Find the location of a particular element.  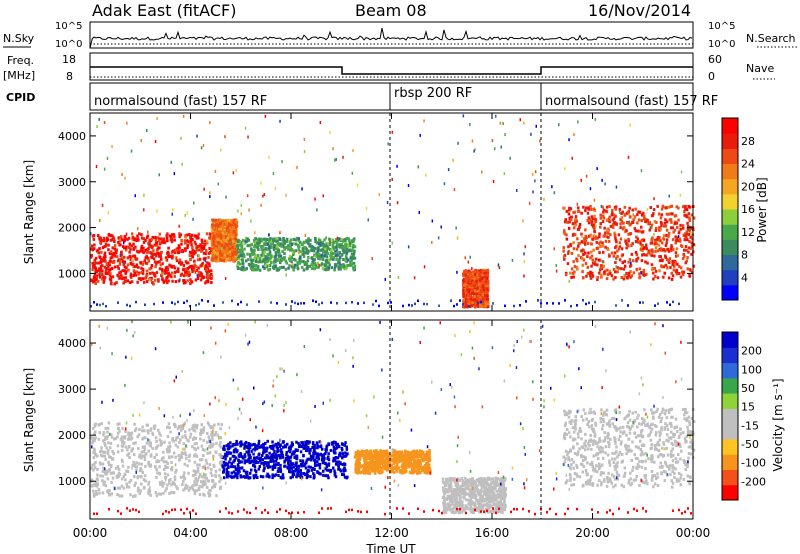

colorbar-tick-label: 4 is located at coordinates (744, 277).